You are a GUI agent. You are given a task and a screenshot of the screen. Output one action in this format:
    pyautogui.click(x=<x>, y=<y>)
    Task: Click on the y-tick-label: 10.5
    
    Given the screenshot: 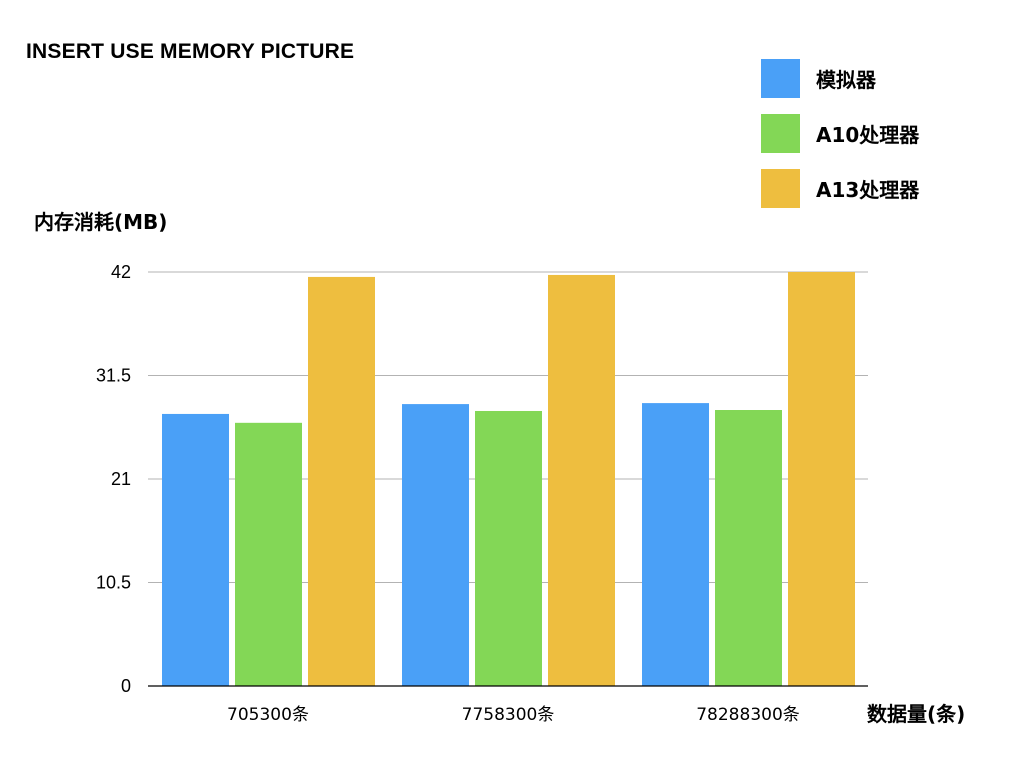 What is the action you would take?
    pyautogui.click(x=113, y=583)
    